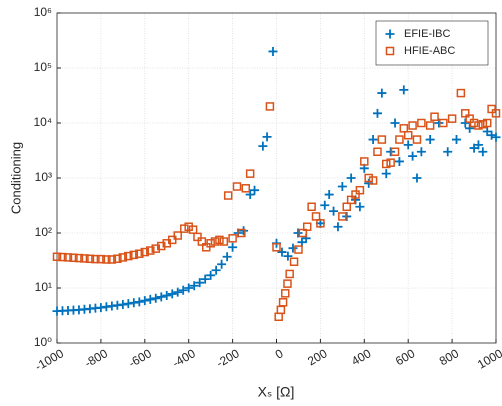 This screenshot has width=502, height=406. What do you see at coordinates (429, 51) in the screenshot?
I see `legend-label: HFIE-ABC` at bounding box center [429, 51].